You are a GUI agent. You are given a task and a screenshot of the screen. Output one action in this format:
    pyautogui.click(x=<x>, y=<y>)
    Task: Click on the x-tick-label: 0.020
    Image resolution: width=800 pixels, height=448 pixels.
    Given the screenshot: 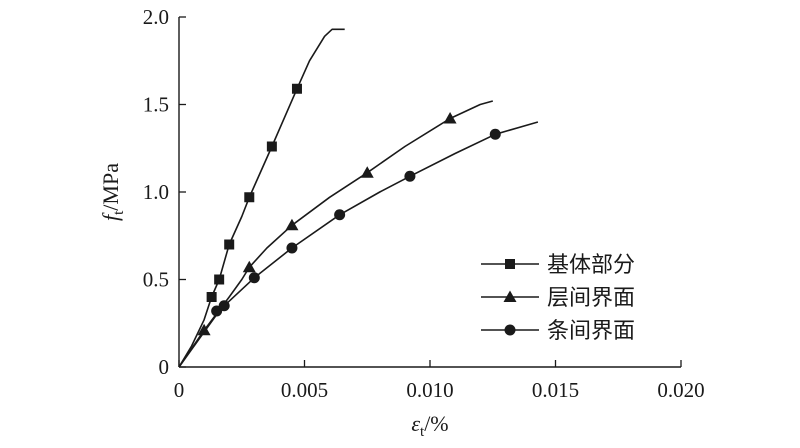 What is the action you would take?
    pyautogui.click(x=680, y=390)
    